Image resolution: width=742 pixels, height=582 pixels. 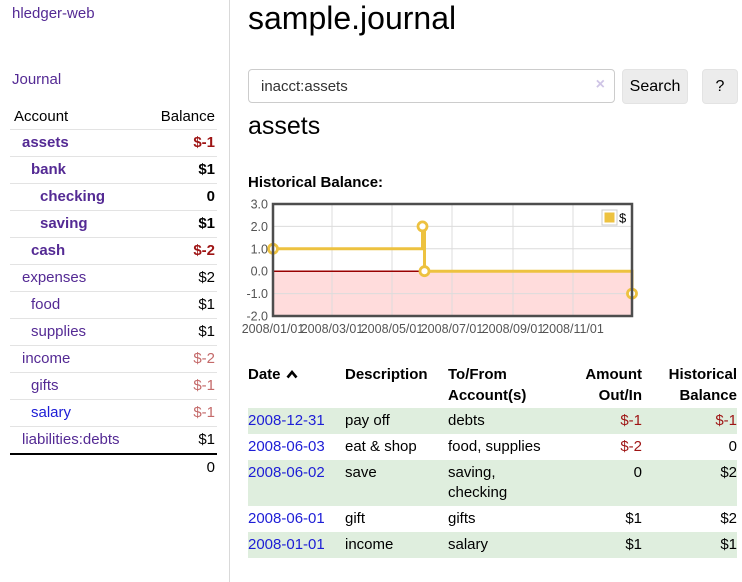 What do you see at coordinates (204, 358) in the screenshot?
I see `account-balance: $-2` at bounding box center [204, 358].